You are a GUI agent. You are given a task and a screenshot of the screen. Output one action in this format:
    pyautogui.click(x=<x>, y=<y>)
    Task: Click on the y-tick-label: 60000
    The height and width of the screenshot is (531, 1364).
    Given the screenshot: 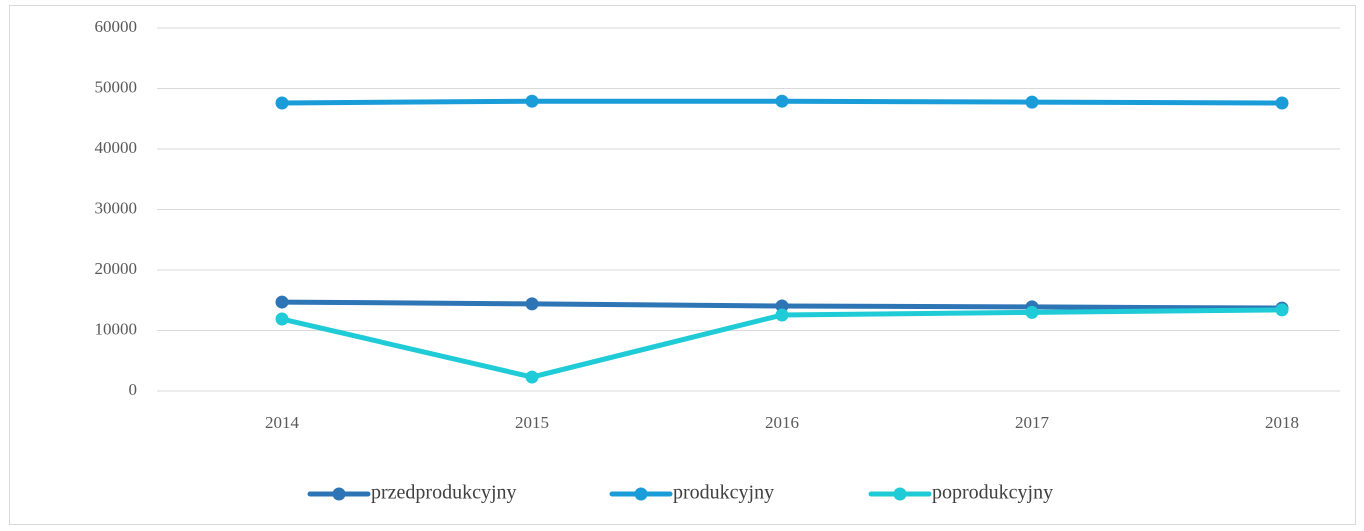 What is the action you would take?
    pyautogui.click(x=116, y=26)
    